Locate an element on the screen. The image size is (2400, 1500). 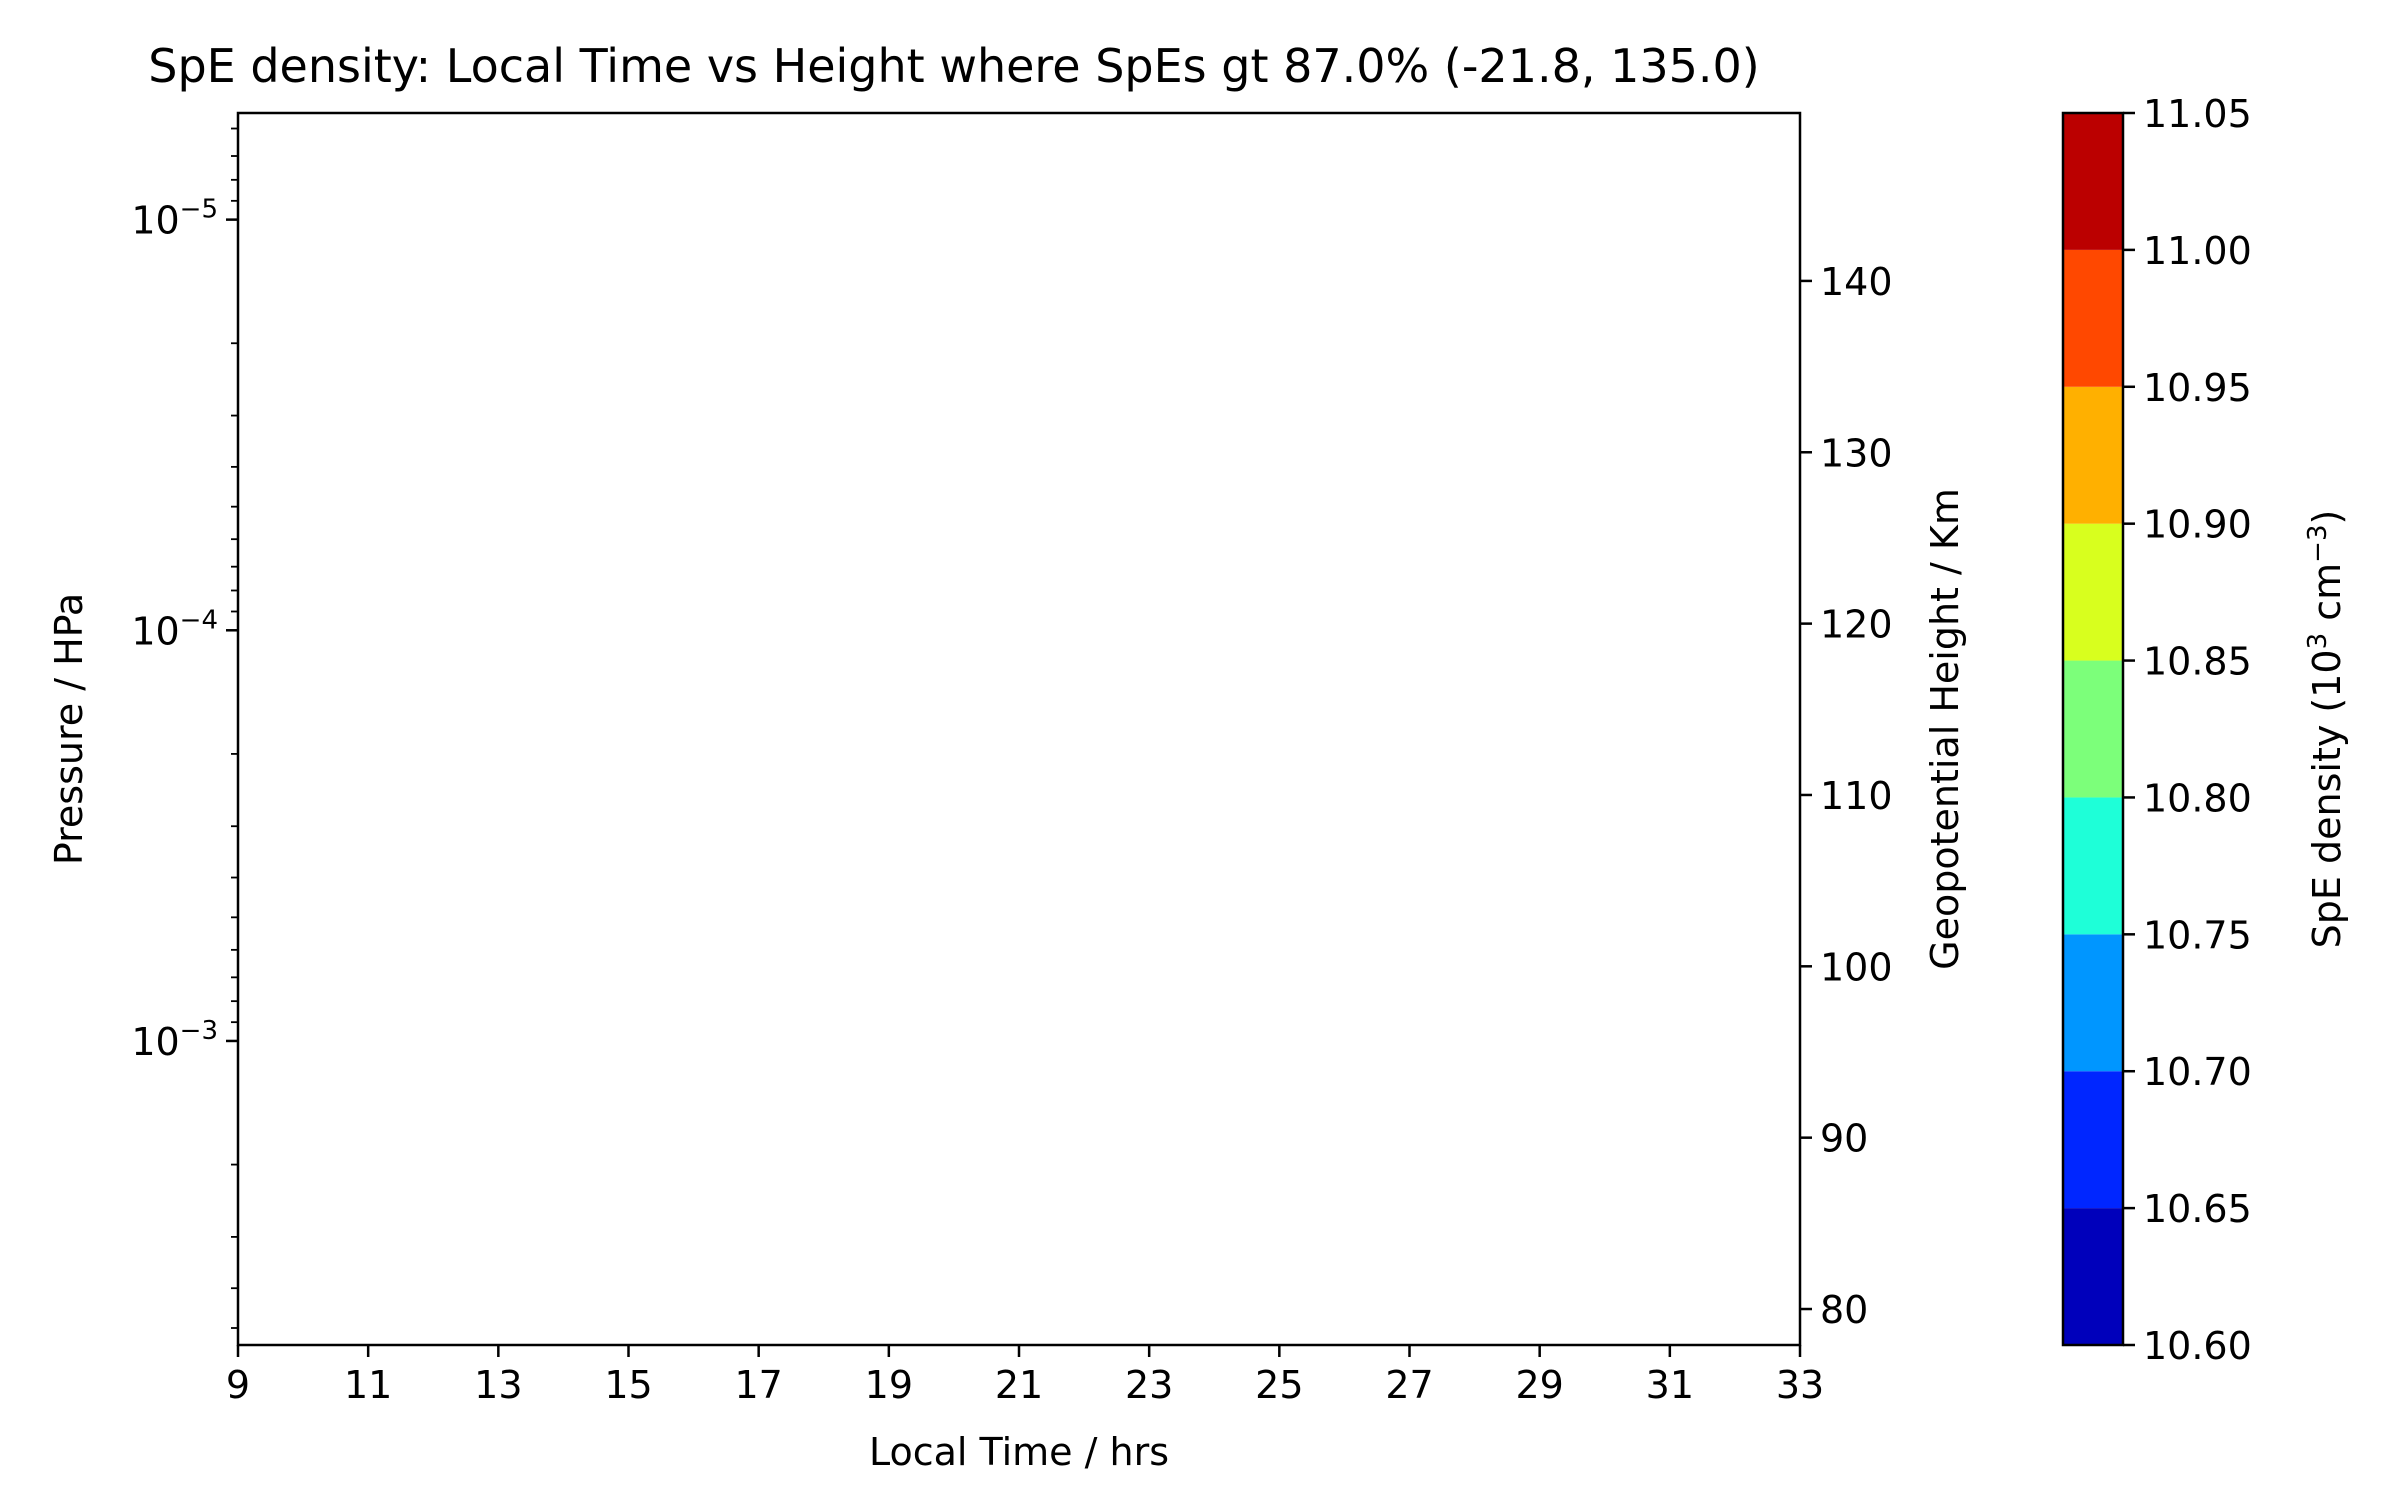
x-tick-label: 33 is located at coordinates (1800, 1385).